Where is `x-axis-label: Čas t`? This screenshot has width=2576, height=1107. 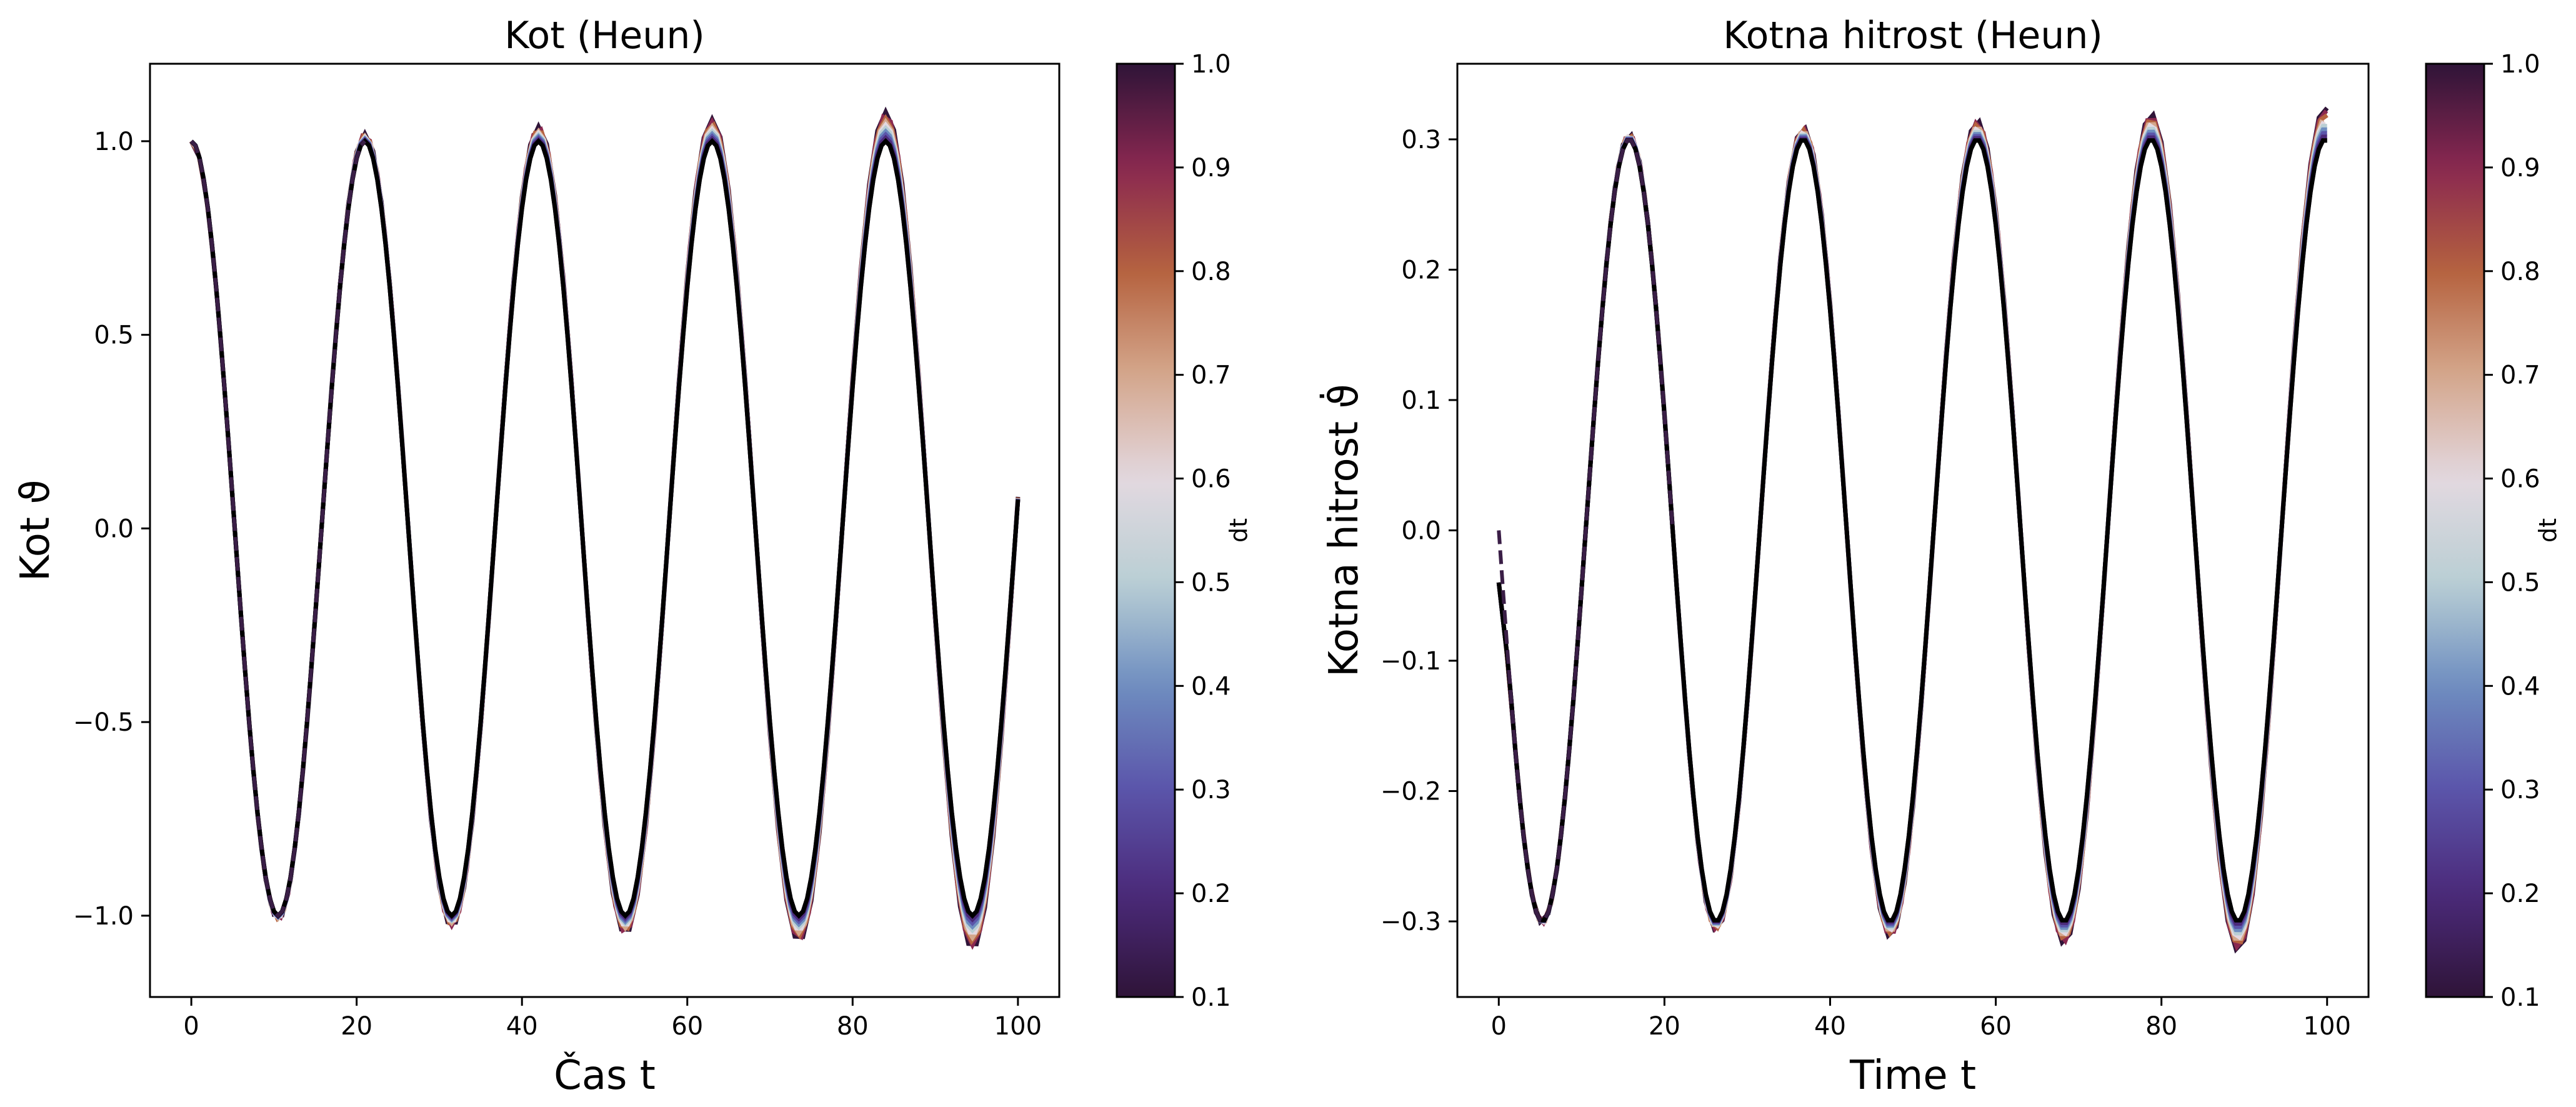
x-axis-label: Čas t is located at coordinates (605, 1075).